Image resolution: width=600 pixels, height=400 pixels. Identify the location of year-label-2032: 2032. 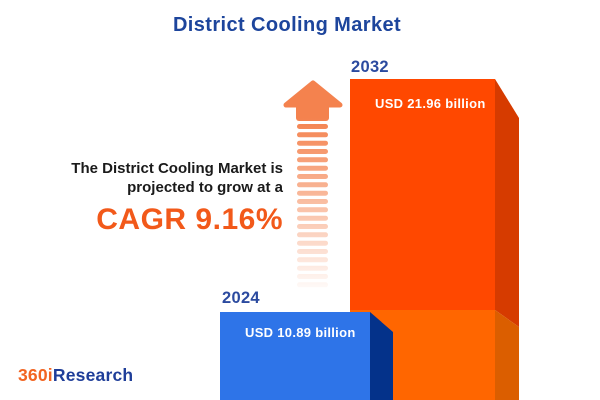
(370, 67).